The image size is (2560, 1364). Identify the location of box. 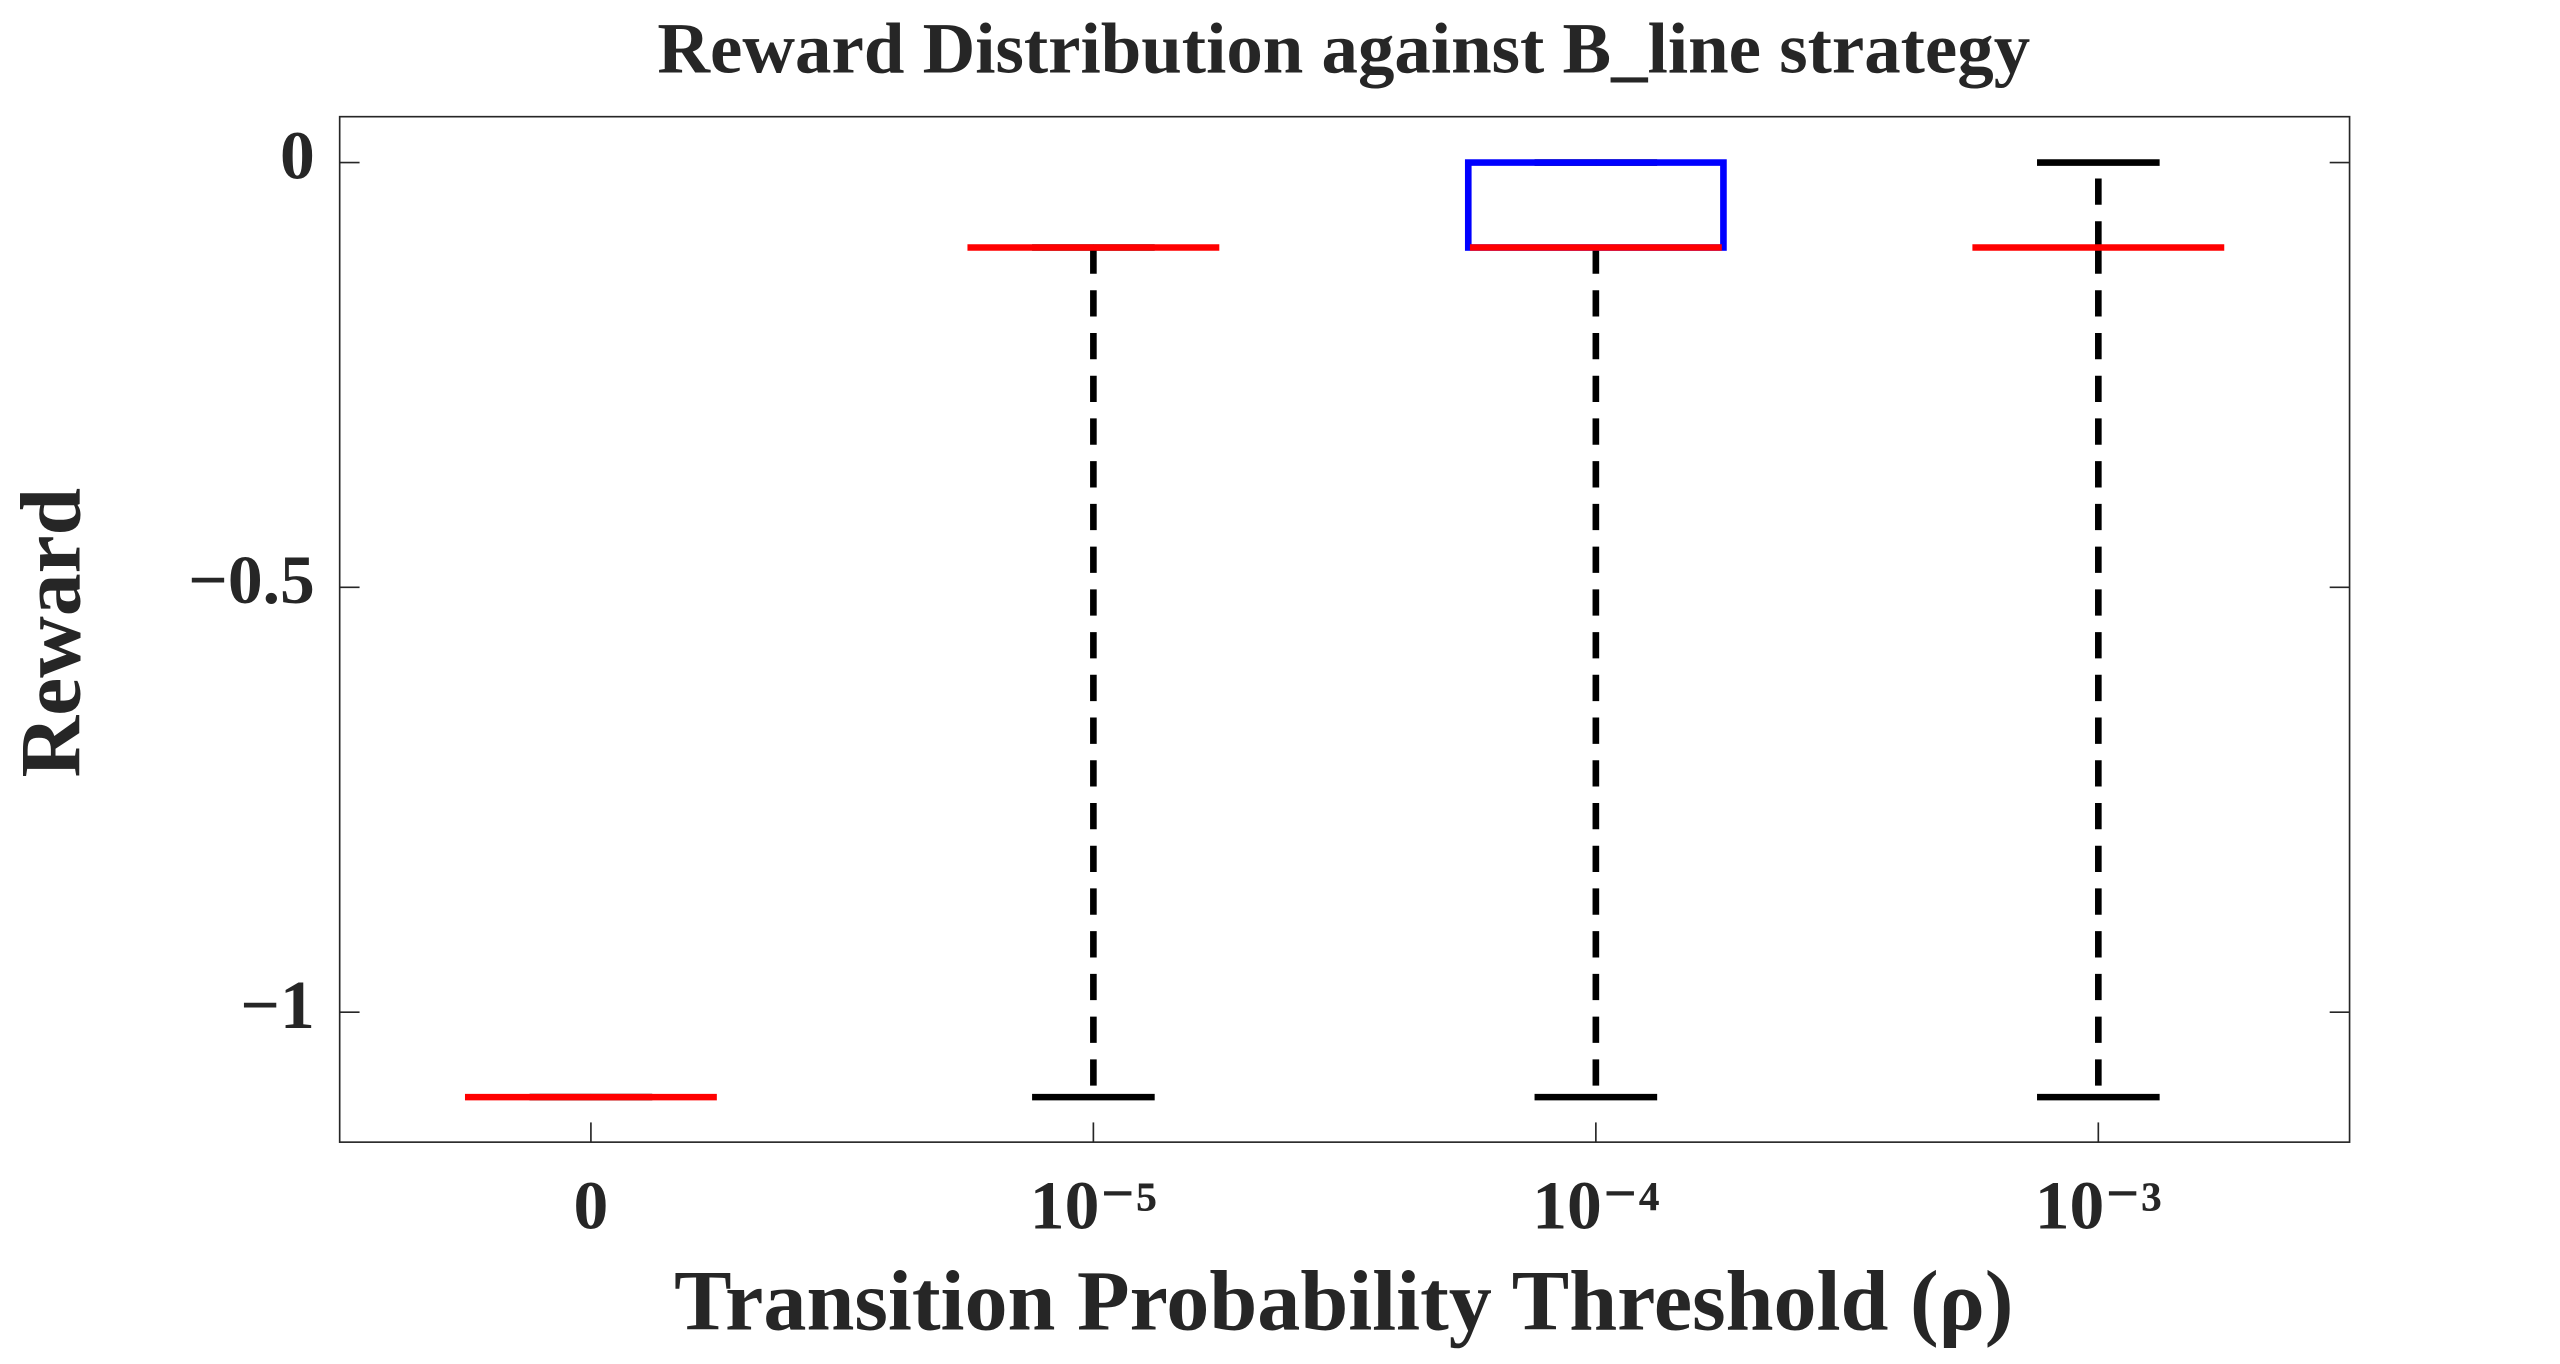
(1595, 205).